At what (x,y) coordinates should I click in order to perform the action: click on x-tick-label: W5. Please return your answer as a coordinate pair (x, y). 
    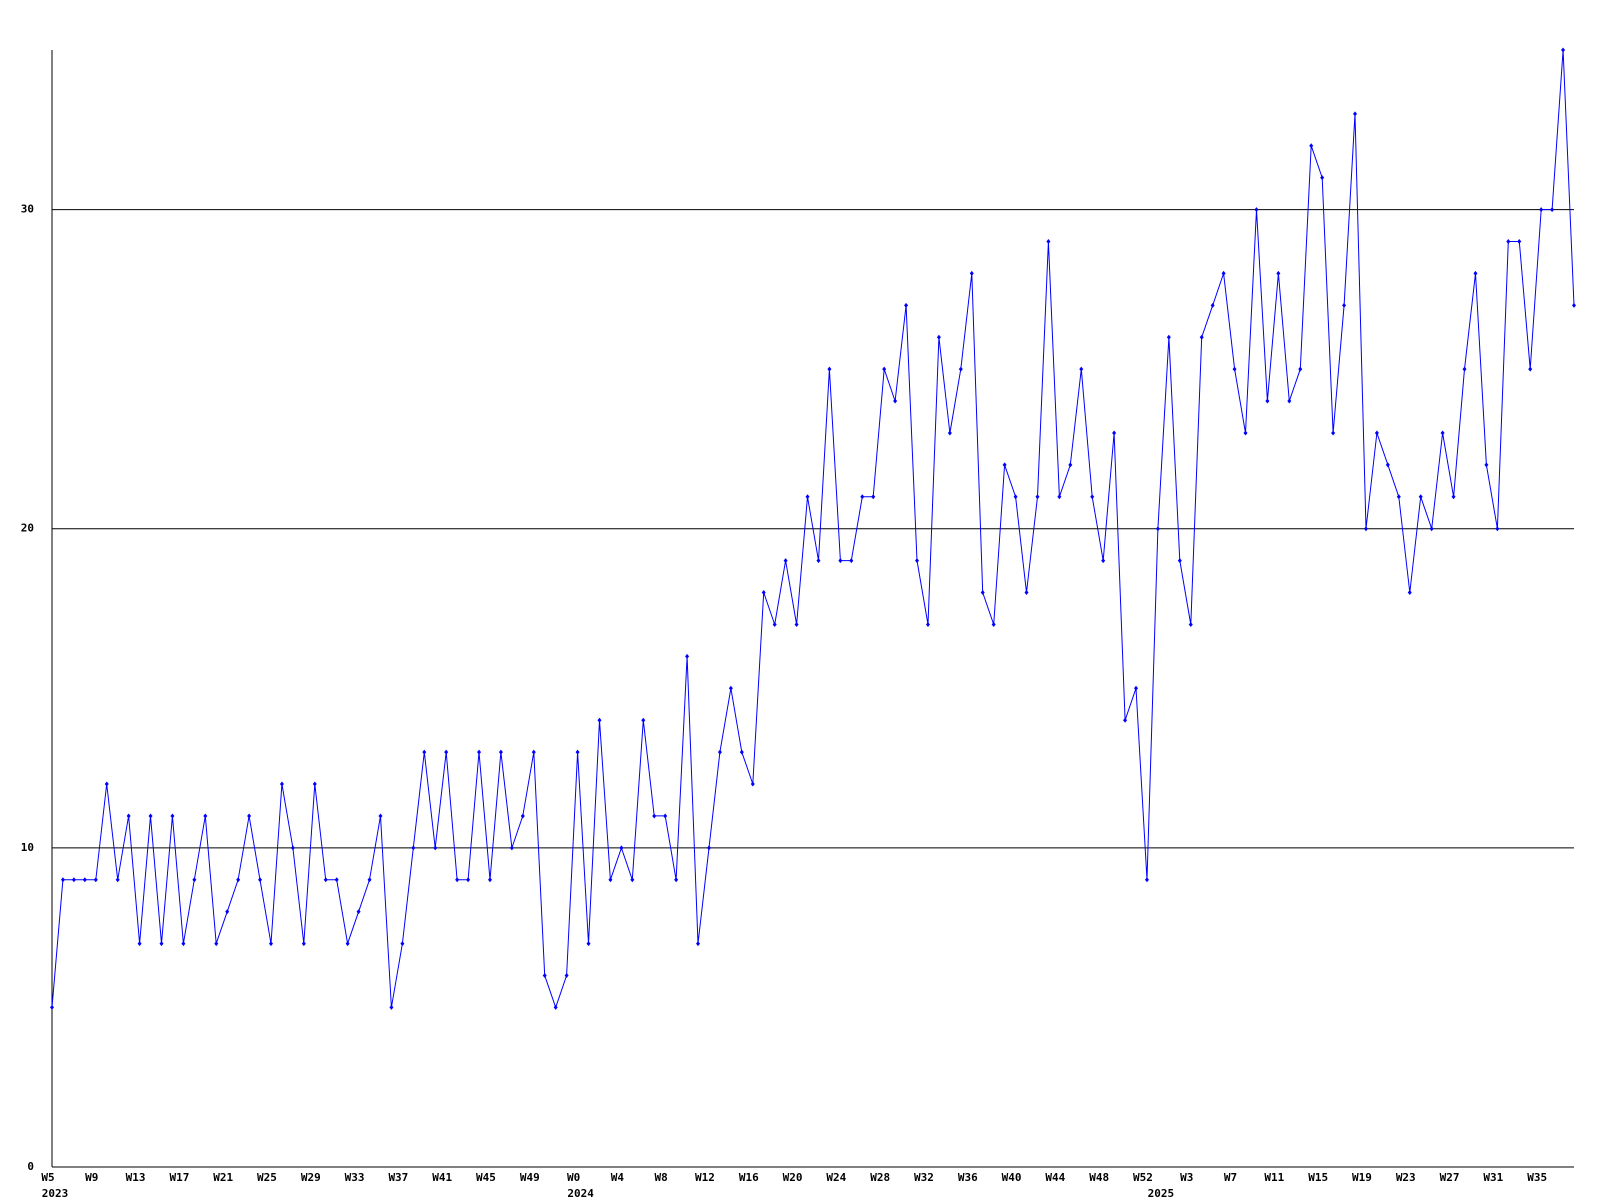
    Looking at the image, I should click on (47, 1177).